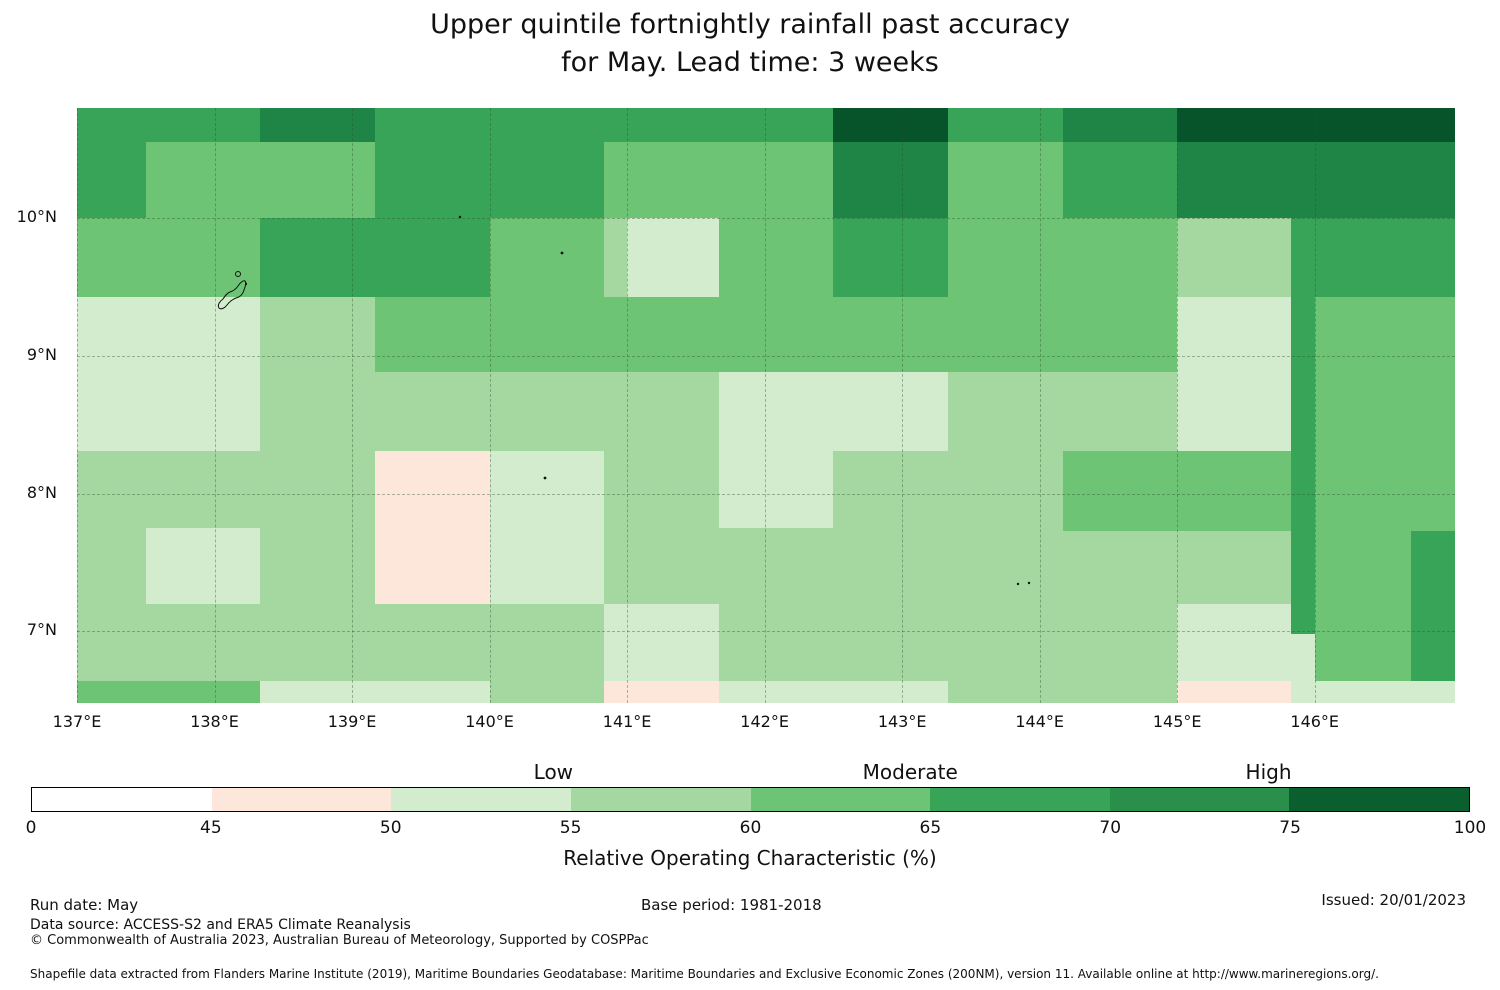  I want to click on x-tick-label: 143°E, so click(902, 721).